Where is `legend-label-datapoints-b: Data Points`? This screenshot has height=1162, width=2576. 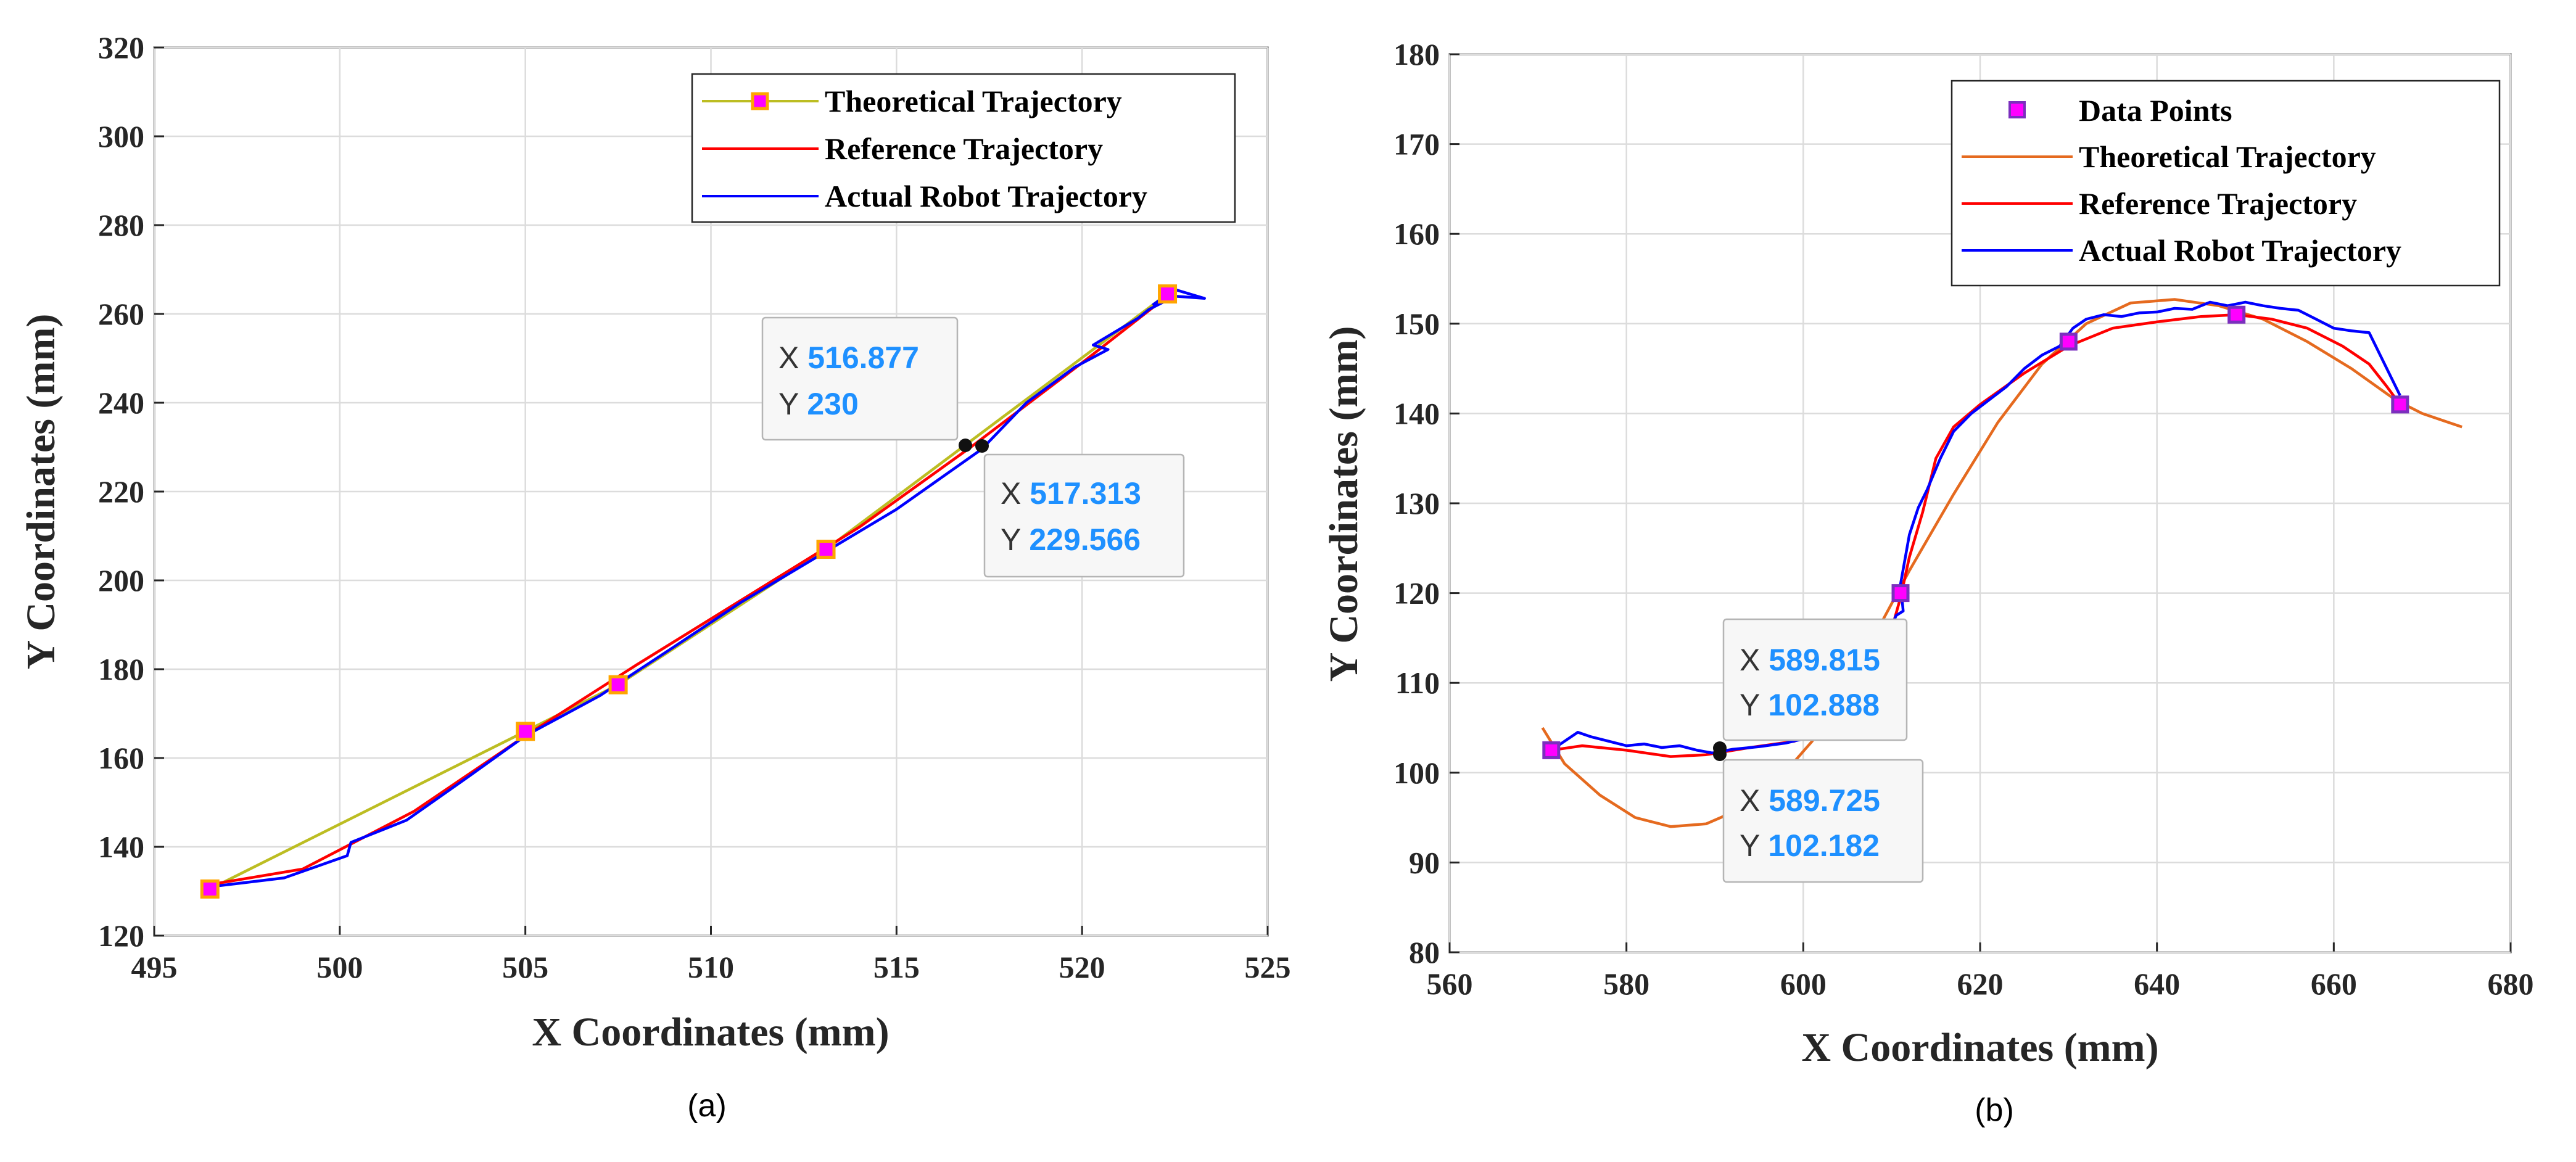 legend-label-datapoints-b: Data Points is located at coordinates (2155, 110).